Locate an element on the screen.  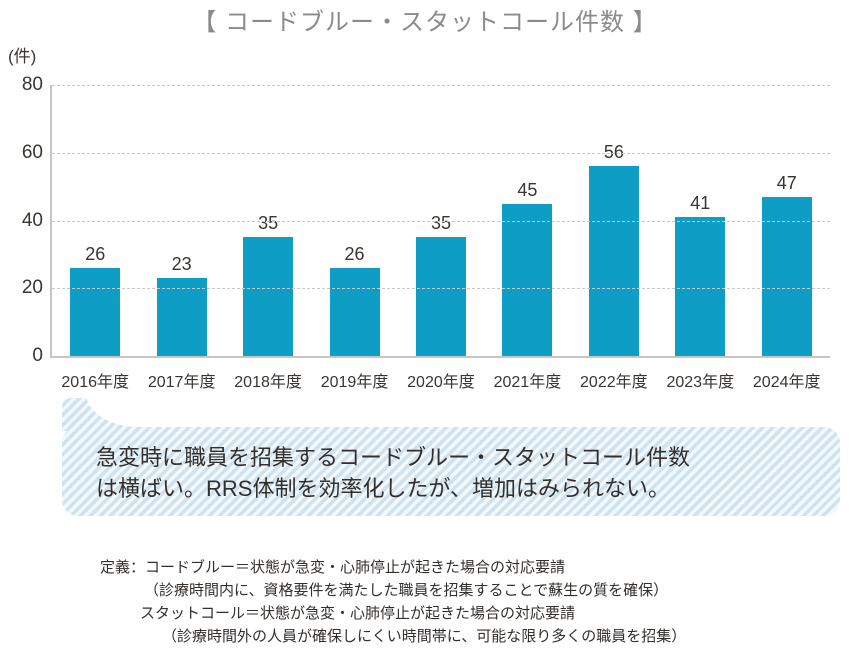
y-axis-tick-labels: 0 20 40 60 80 is located at coordinates (21, 220).